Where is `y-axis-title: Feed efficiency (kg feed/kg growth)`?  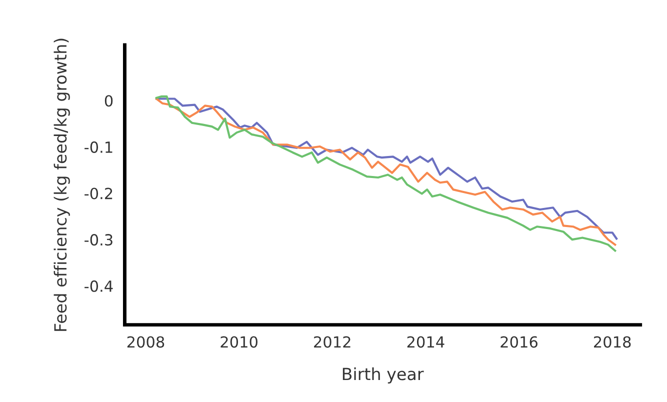
y-axis-title: Feed efficiency (kg feed/kg growth) is located at coordinates (62, 184).